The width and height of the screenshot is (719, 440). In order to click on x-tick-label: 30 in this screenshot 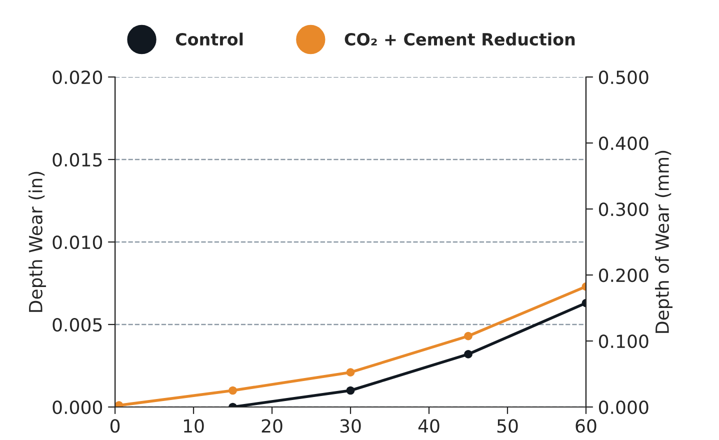, I will do `click(350, 426)`.